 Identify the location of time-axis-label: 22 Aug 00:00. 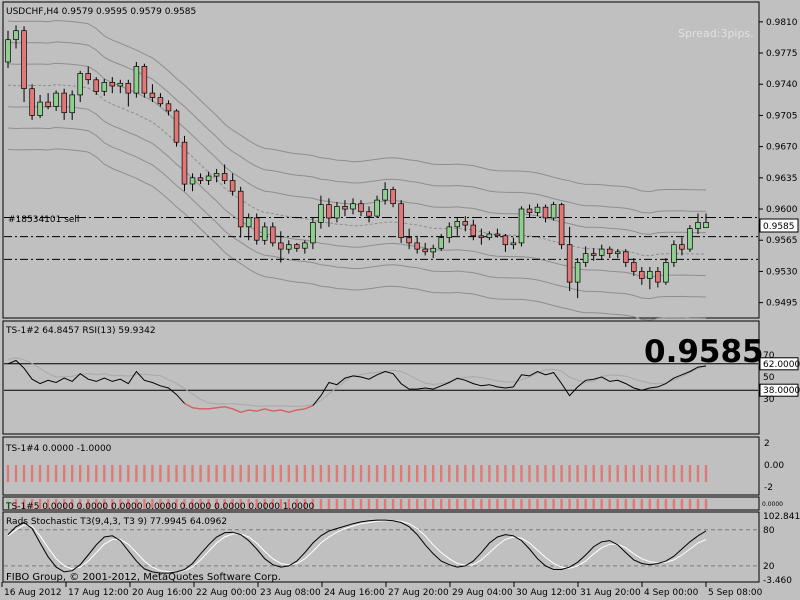
(226, 593).